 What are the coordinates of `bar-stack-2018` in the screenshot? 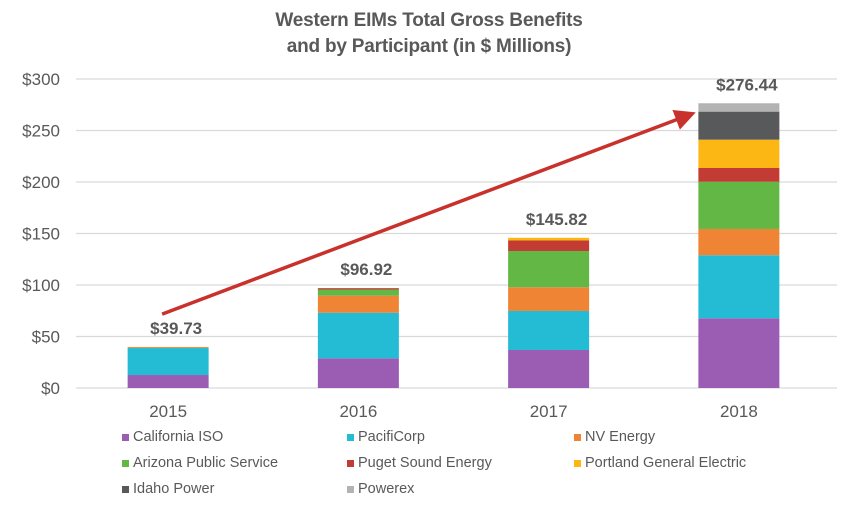 It's located at (739, 245).